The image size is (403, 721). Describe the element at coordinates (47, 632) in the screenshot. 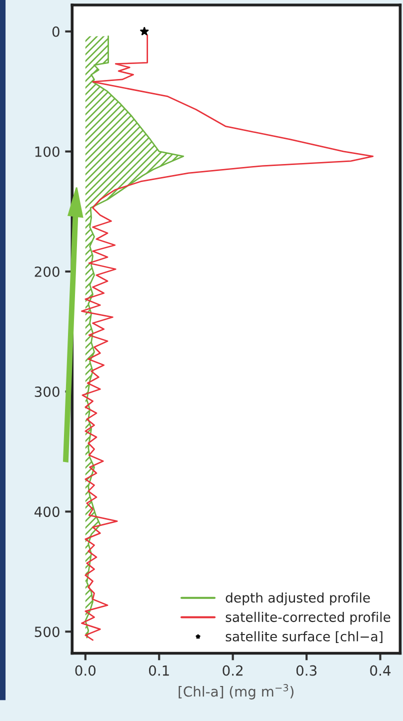

I see `y-tick-label: 500` at that location.